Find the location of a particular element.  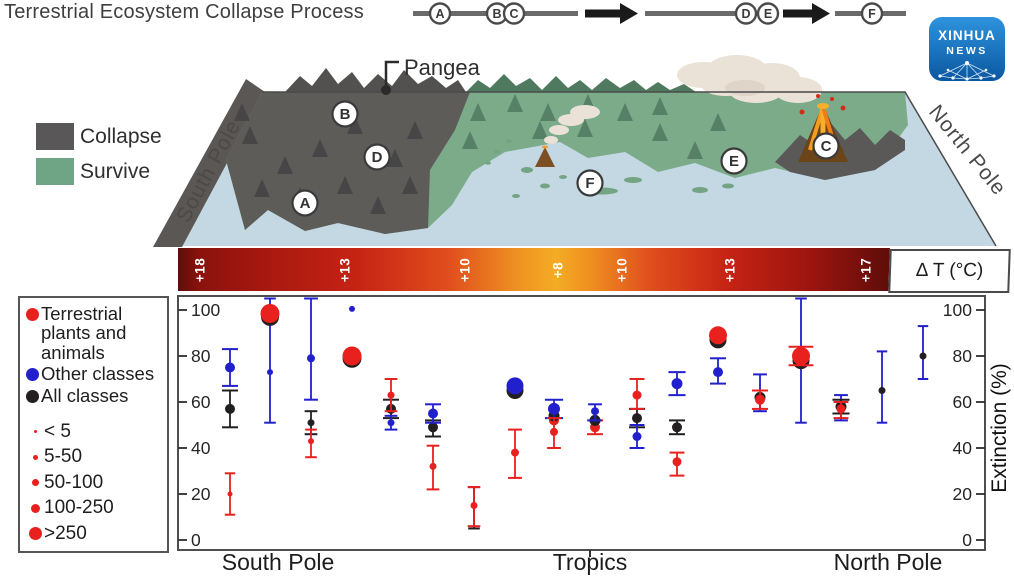

stage-letter: B is located at coordinates (496, 14).